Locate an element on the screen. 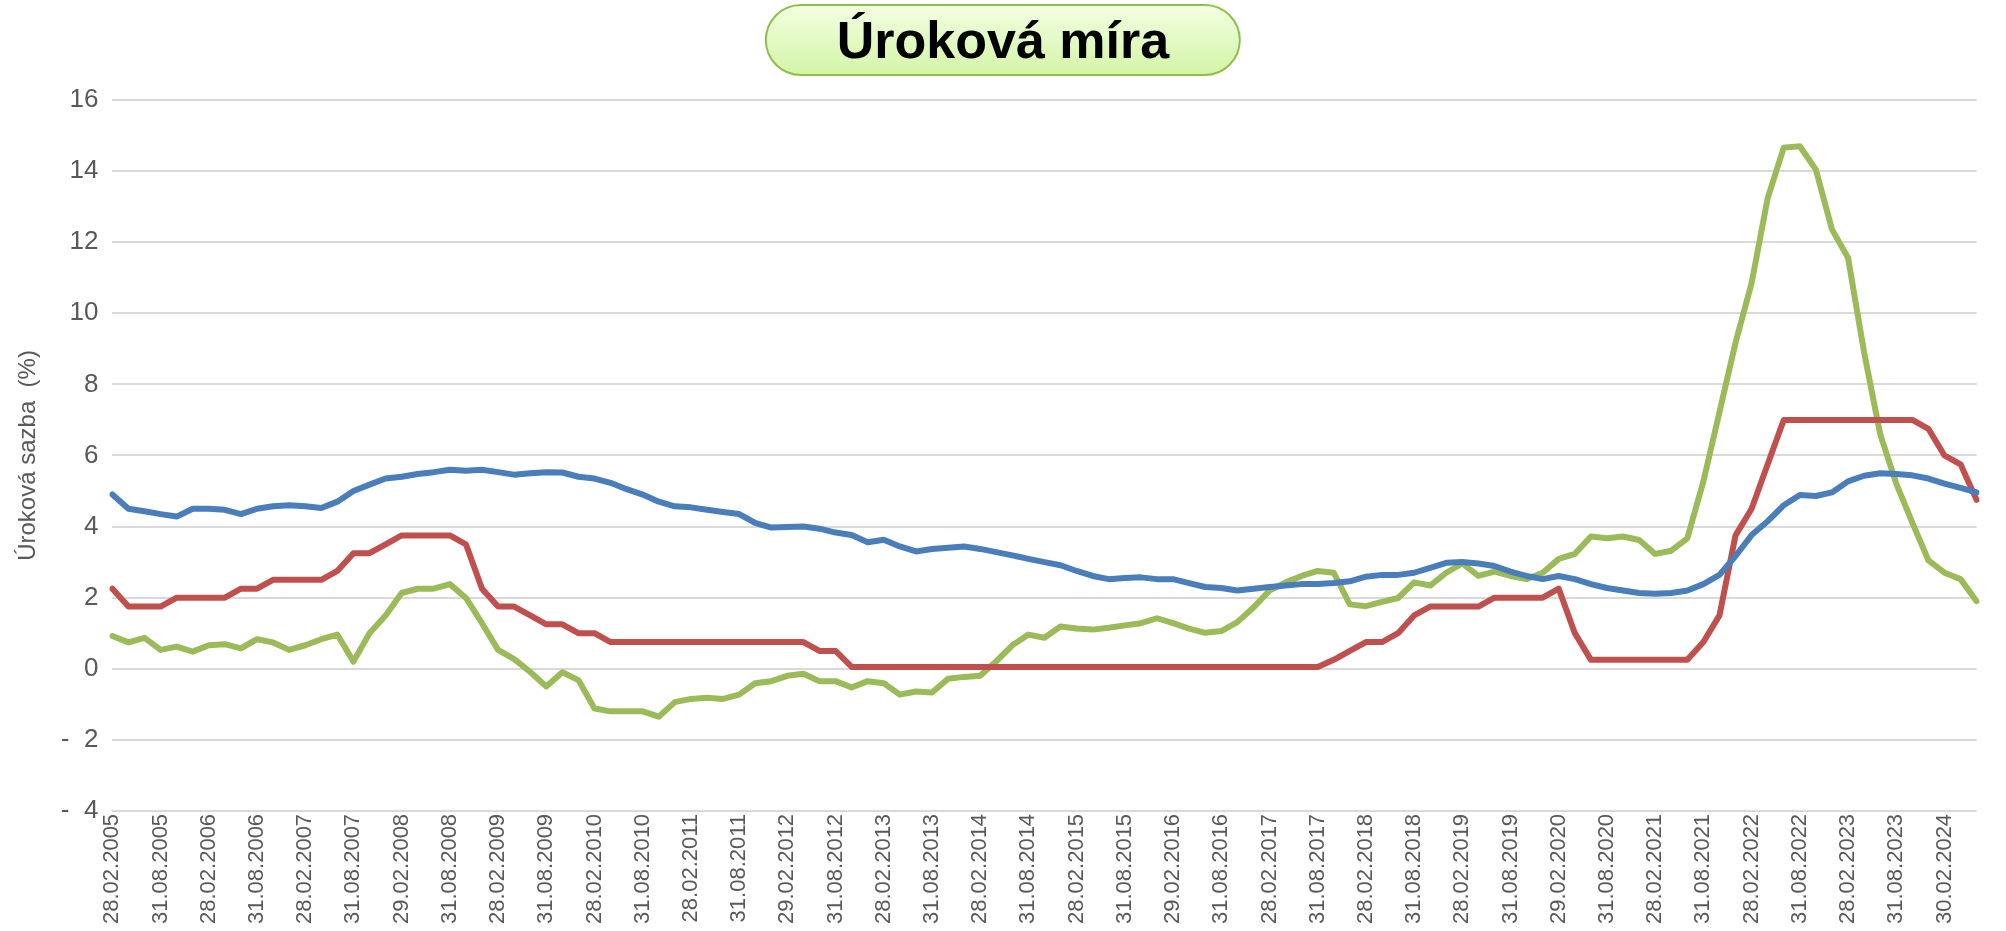  y-tick-label: - 2 is located at coordinates (79, 737).